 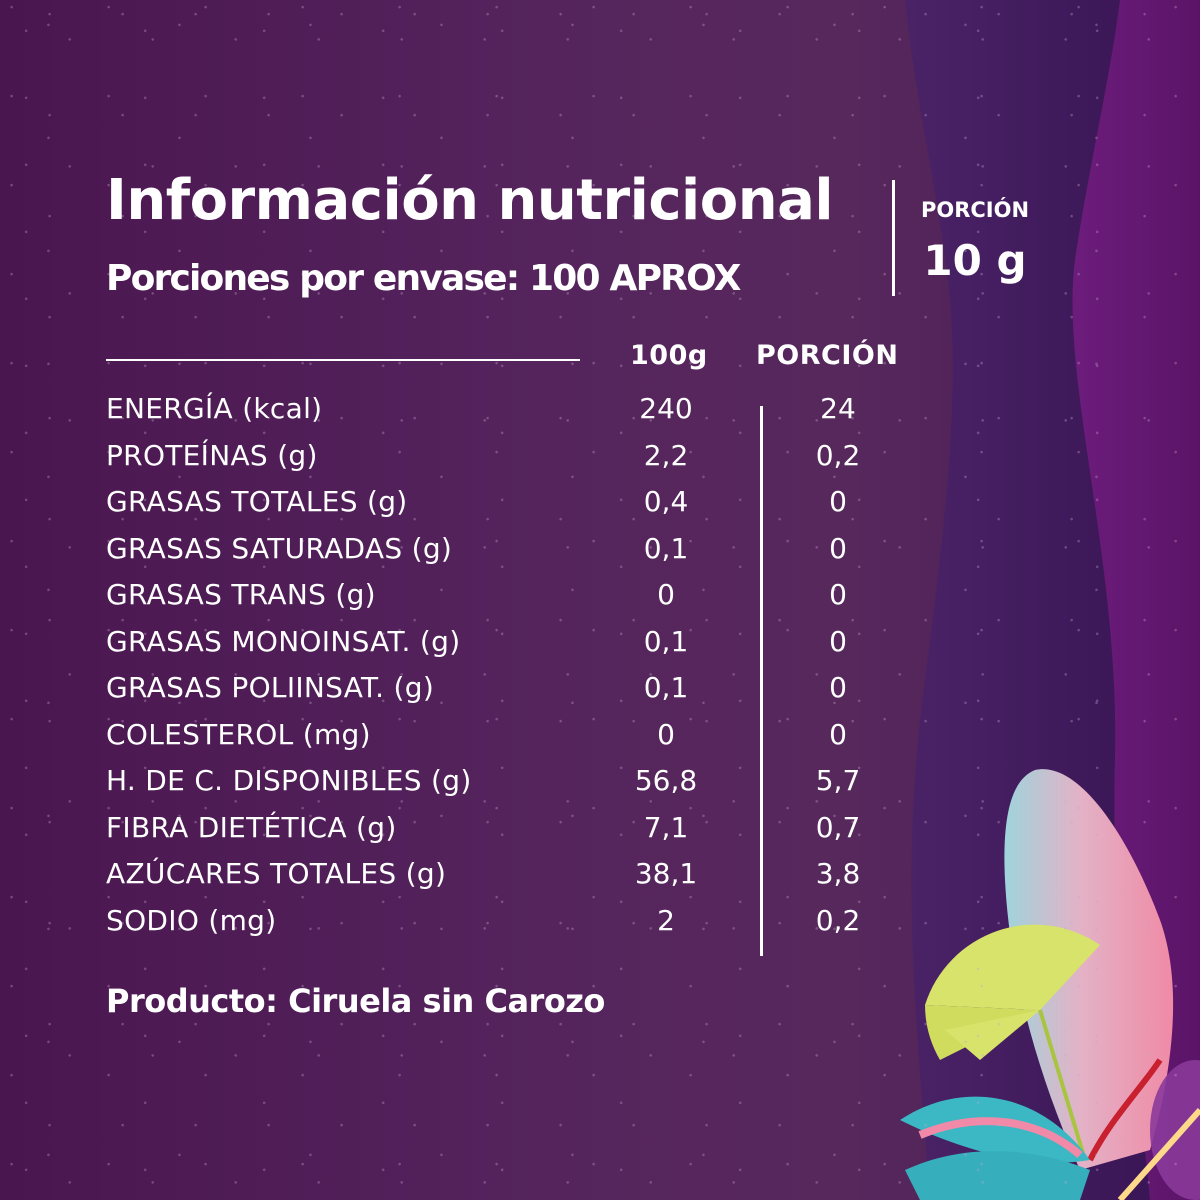 I want to click on page-title: Información nutricional, so click(x=470, y=200).